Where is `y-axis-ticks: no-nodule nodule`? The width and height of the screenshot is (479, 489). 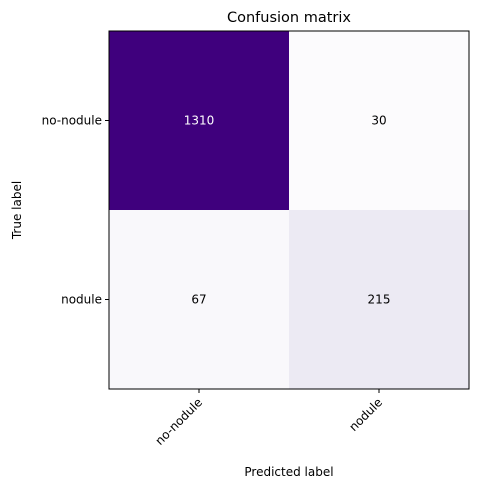 y-axis-ticks: no-nodule nodule is located at coordinates (75, 210).